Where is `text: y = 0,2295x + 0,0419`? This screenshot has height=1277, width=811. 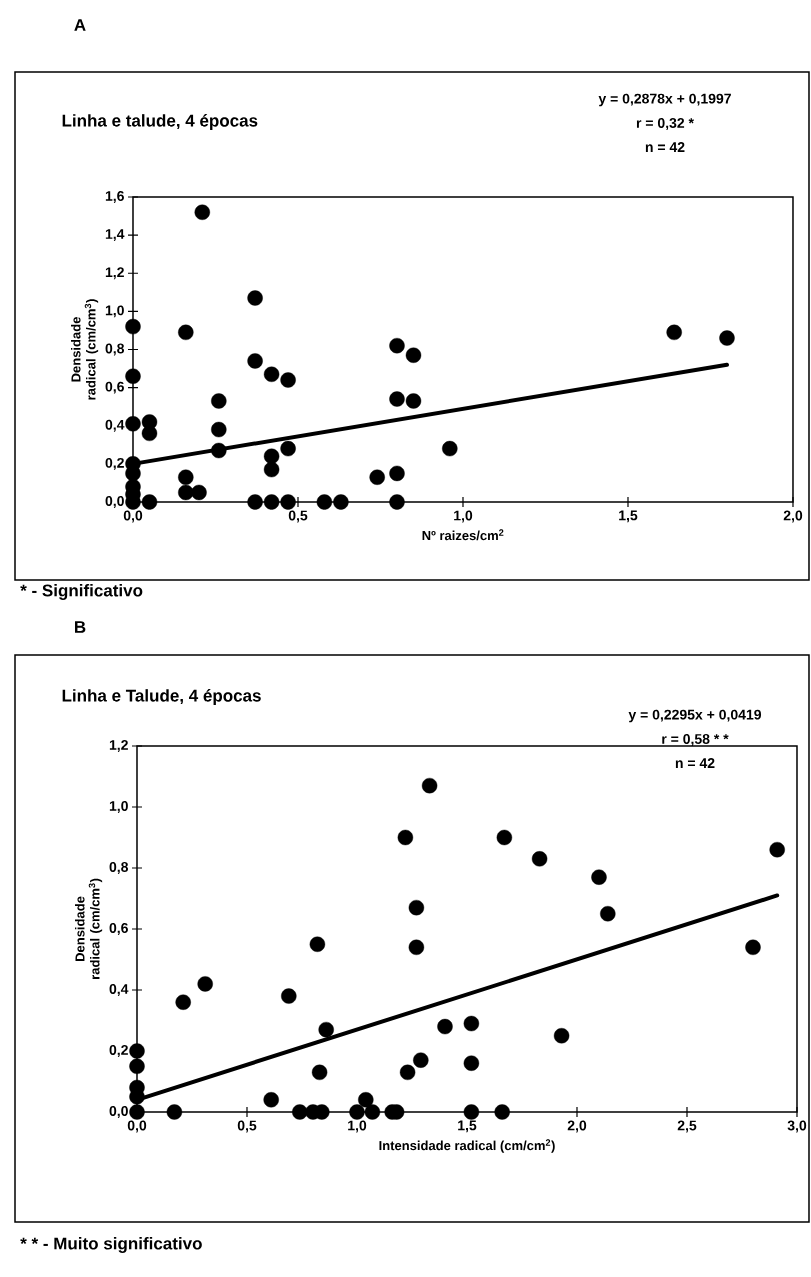 text: y = 0,2295x + 0,0419 is located at coordinates (695, 716).